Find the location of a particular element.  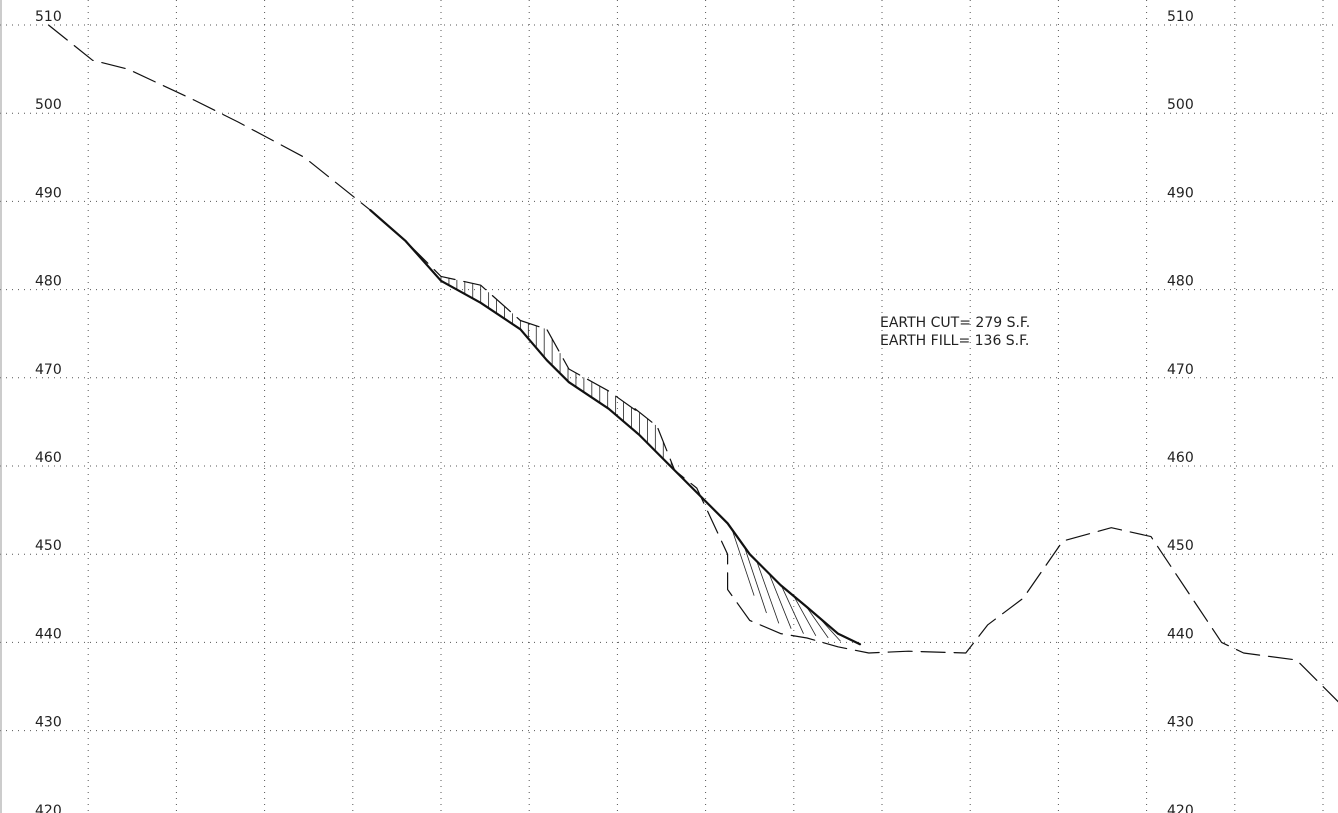

earth-cut-label: EARTH CUT= 279 S.F. is located at coordinates (955, 323).